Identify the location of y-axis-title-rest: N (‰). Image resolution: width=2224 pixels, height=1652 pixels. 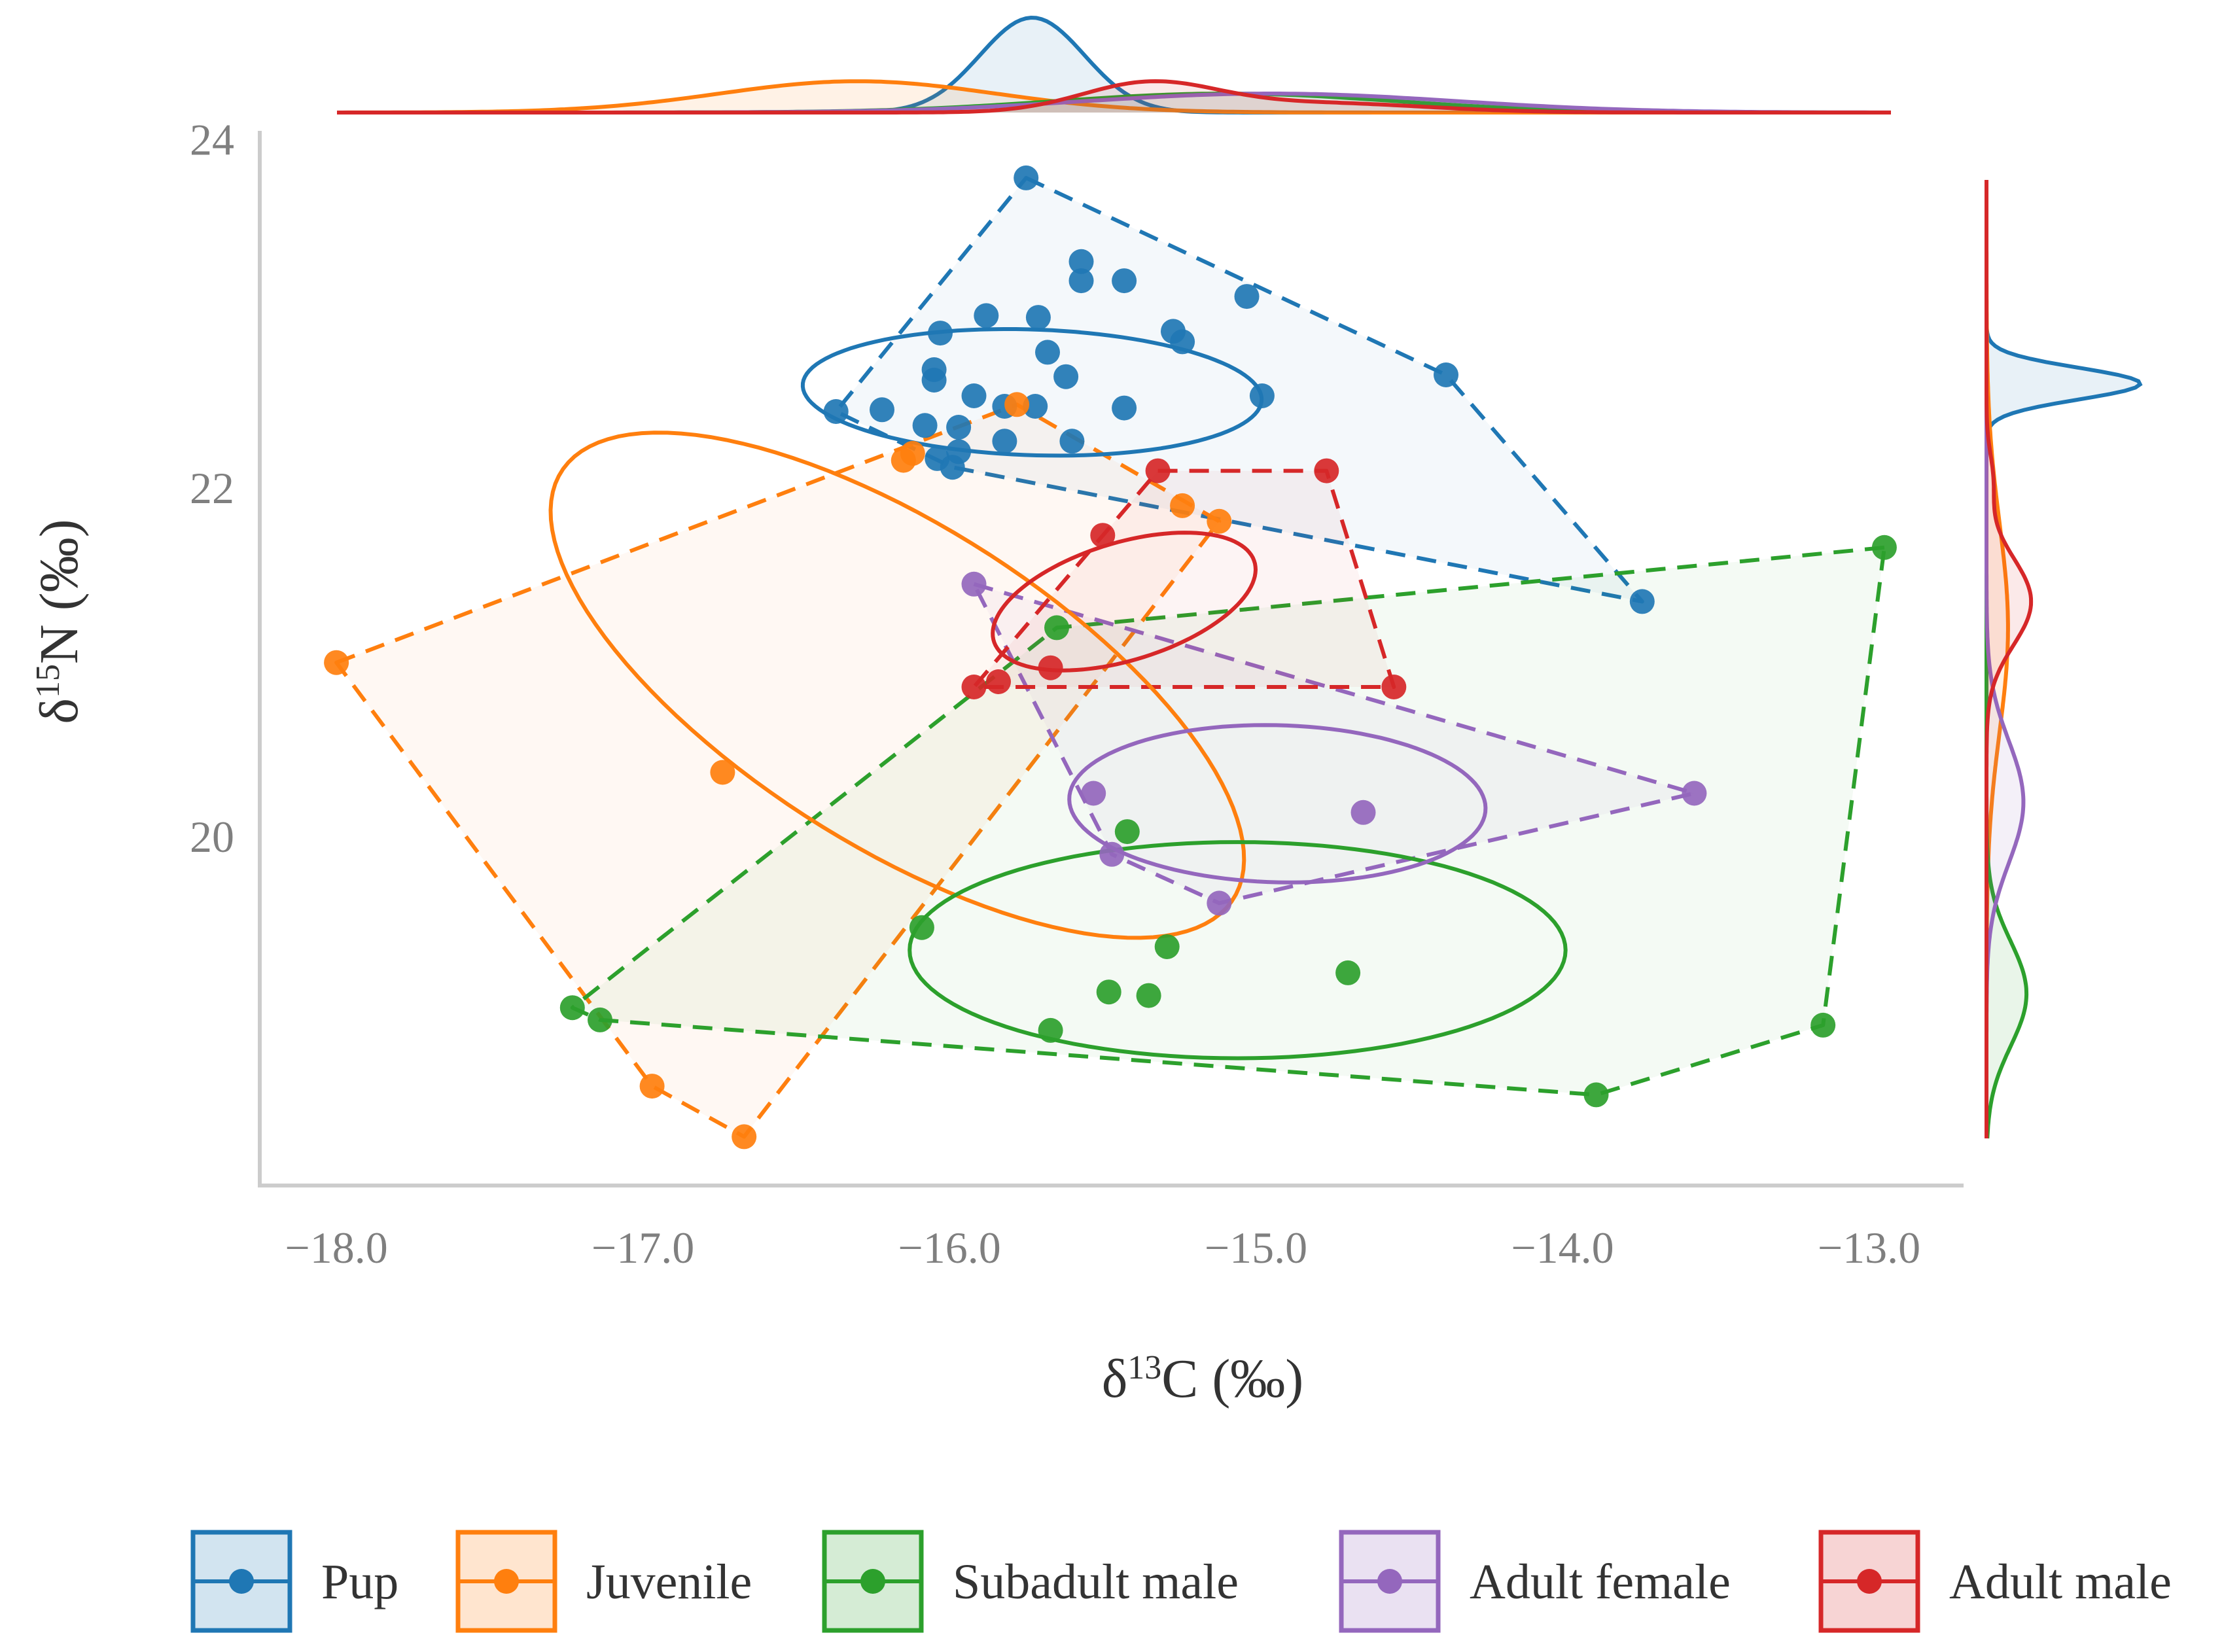
(59, 591).